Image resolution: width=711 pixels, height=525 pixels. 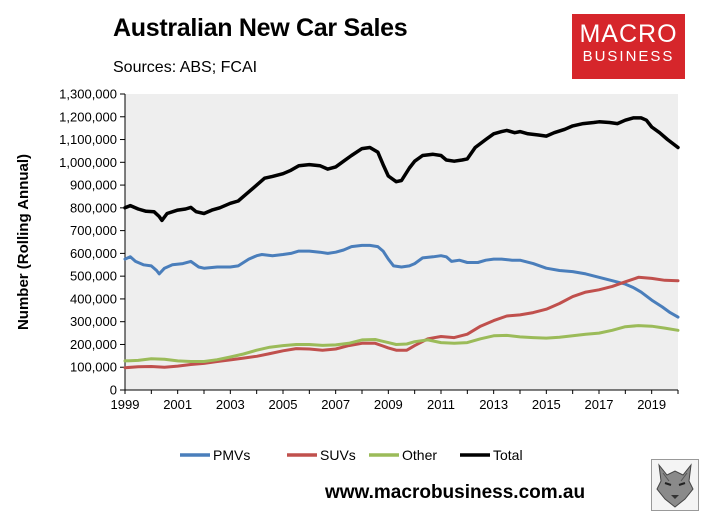 I want to click on y-tick-label: 200,000, so click(x=93, y=344).